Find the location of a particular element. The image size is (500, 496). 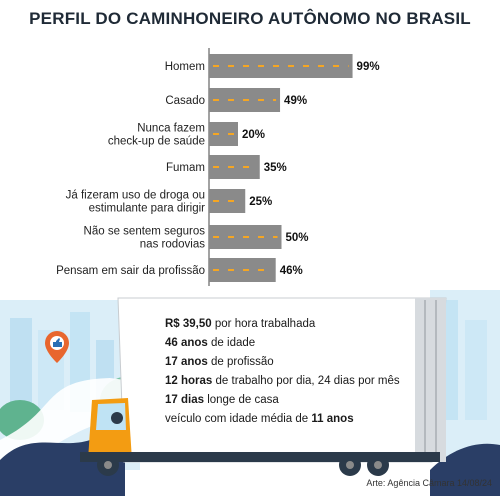

fact-line: veículo com idade média de 11 anos is located at coordinates (259, 419).